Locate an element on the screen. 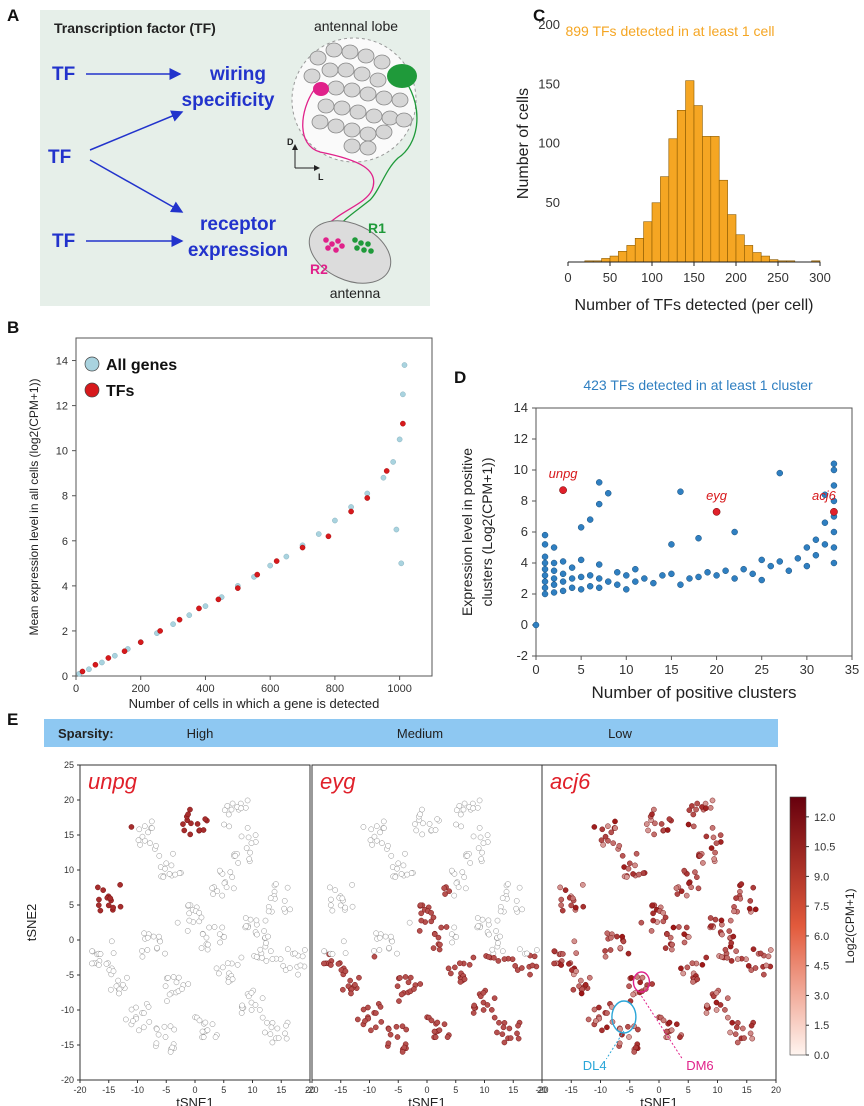  sparsity-level: Medium is located at coordinates (420, 733).